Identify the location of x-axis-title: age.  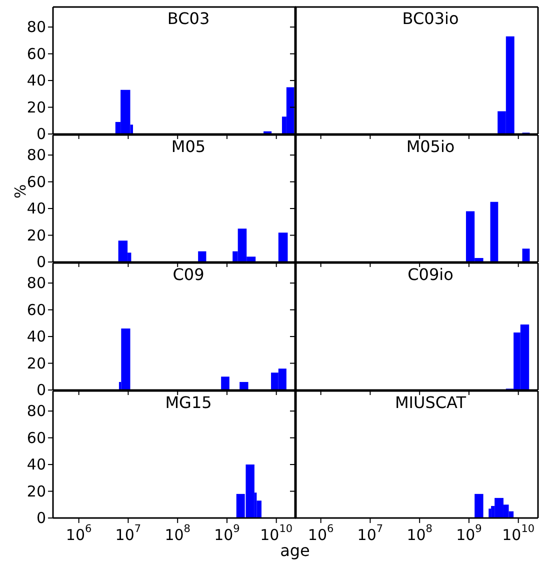
(295, 550).